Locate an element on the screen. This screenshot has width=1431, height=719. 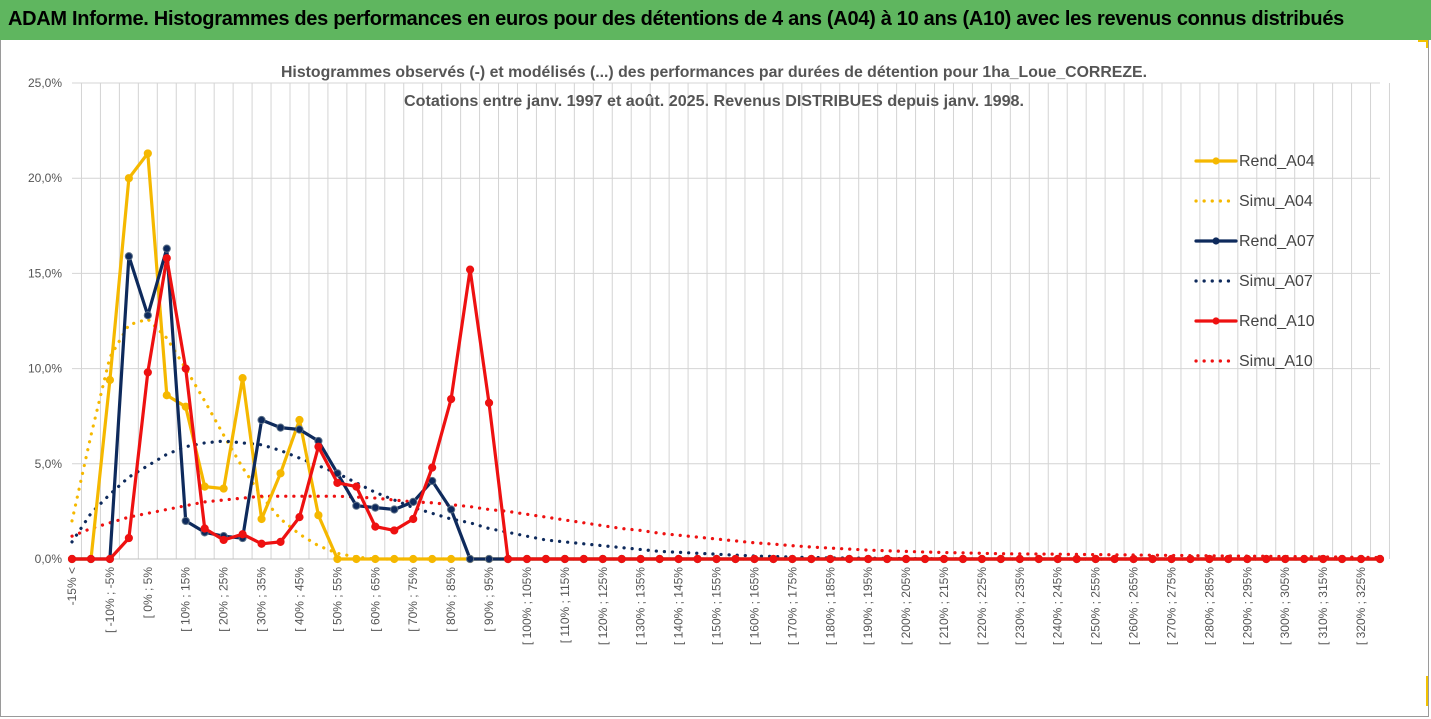
x-tick-label: [ 240% ; 245% is located at coordinates (1058, 606).